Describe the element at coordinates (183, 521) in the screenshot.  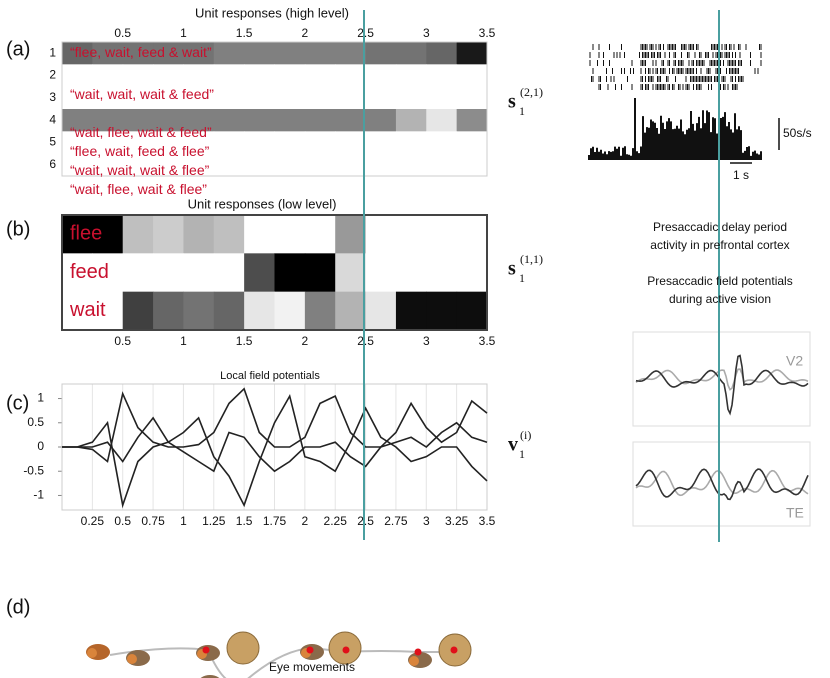
I see `x-tick-label: 1` at that location.